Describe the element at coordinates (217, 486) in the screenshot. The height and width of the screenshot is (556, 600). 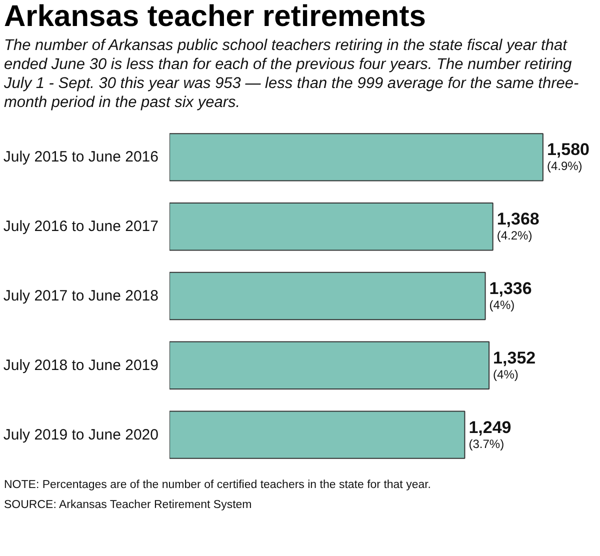
I see `text: NOTE: Percentages are of the number of certified teachers in the state for that year.` at that location.